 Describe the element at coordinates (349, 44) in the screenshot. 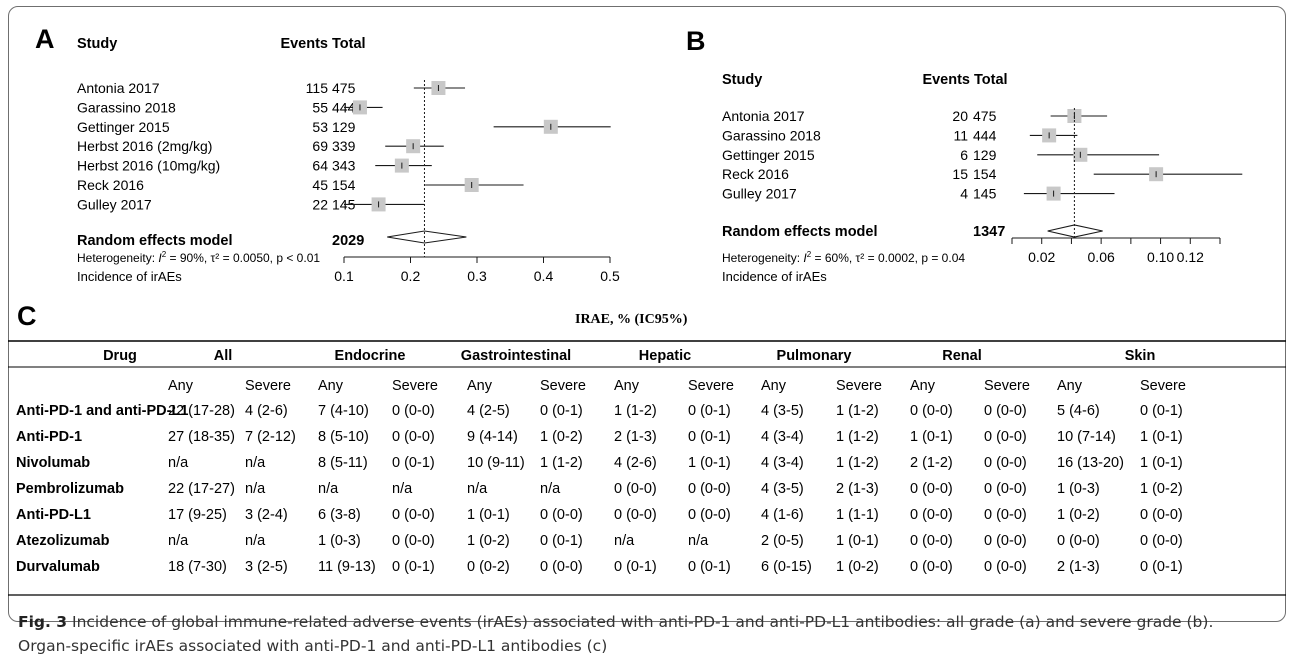

I see `panel-a-total-header: Total` at that location.